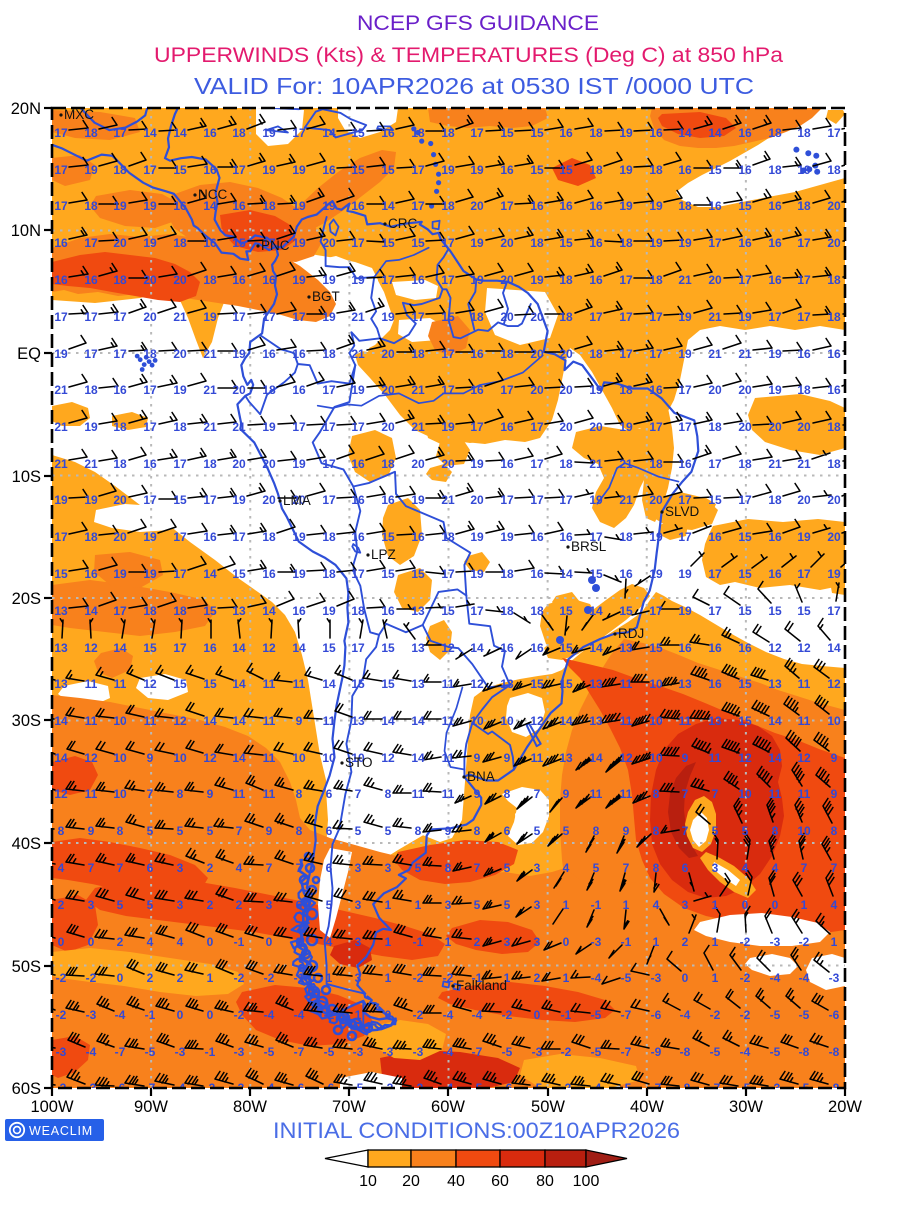  I want to click on svg-text: 60W, so click(448, 1107).